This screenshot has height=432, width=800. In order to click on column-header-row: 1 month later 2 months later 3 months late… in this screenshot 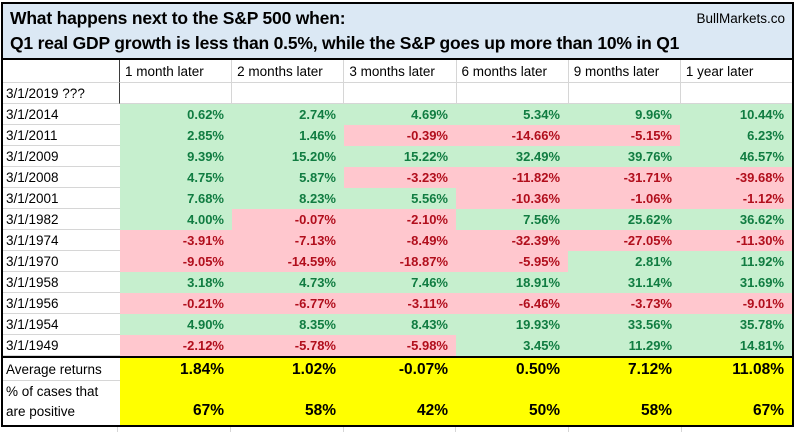, I will do `click(398, 71)`.